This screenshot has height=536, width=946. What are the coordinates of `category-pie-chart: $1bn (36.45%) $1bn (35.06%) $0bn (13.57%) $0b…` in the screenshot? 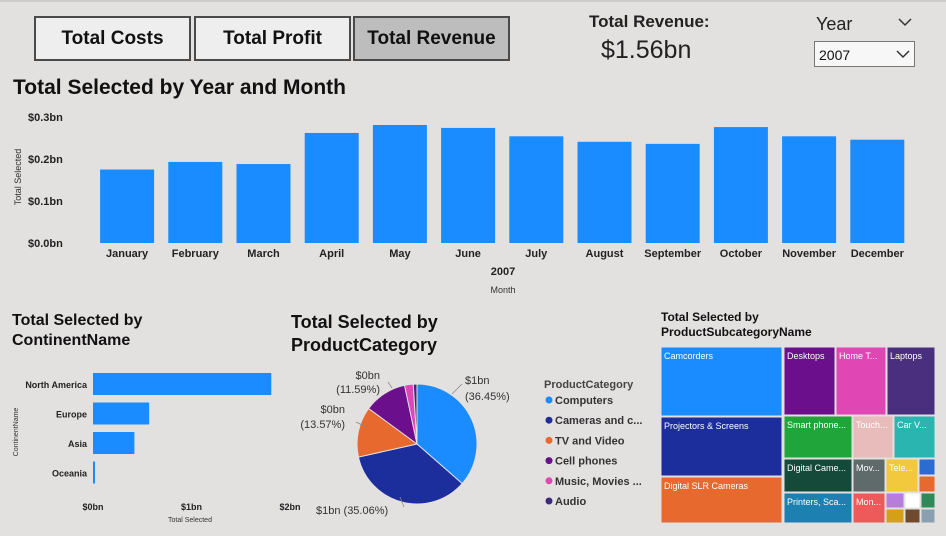 It's located at (471, 443).